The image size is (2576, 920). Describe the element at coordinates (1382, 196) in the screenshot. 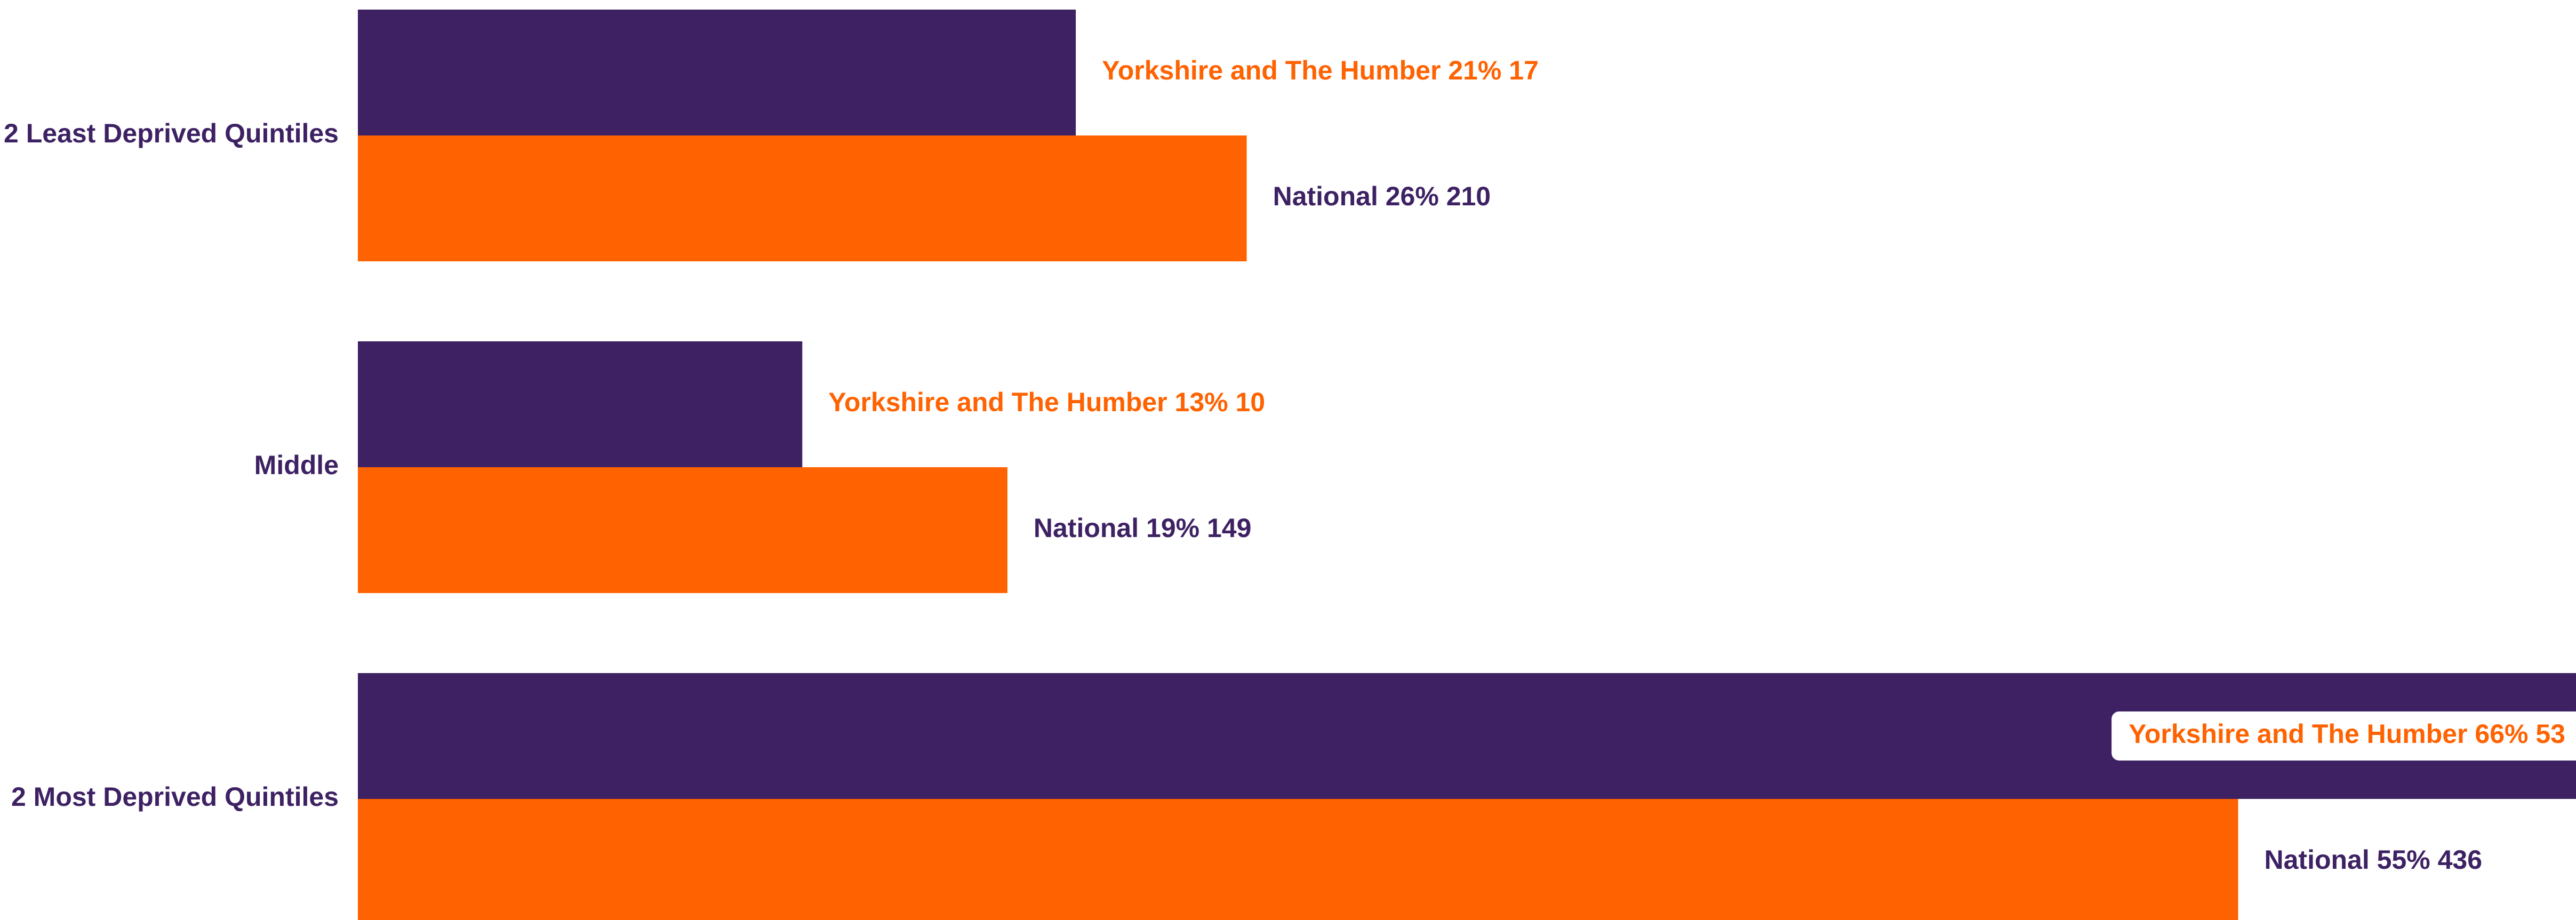

I see `data-label: National 26% 210` at that location.